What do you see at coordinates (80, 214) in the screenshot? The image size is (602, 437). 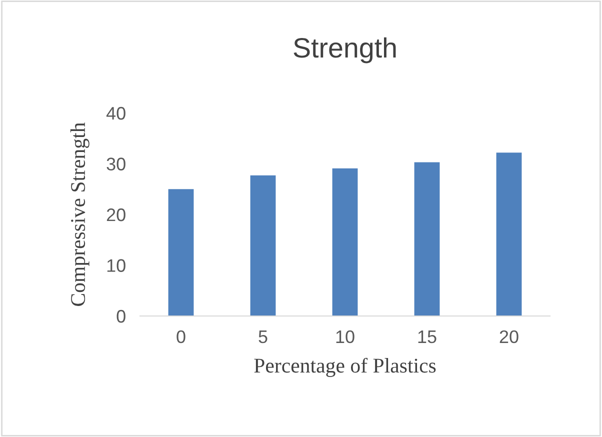 I see `y-axis-title: Compressive Strength` at bounding box center [80, 214].